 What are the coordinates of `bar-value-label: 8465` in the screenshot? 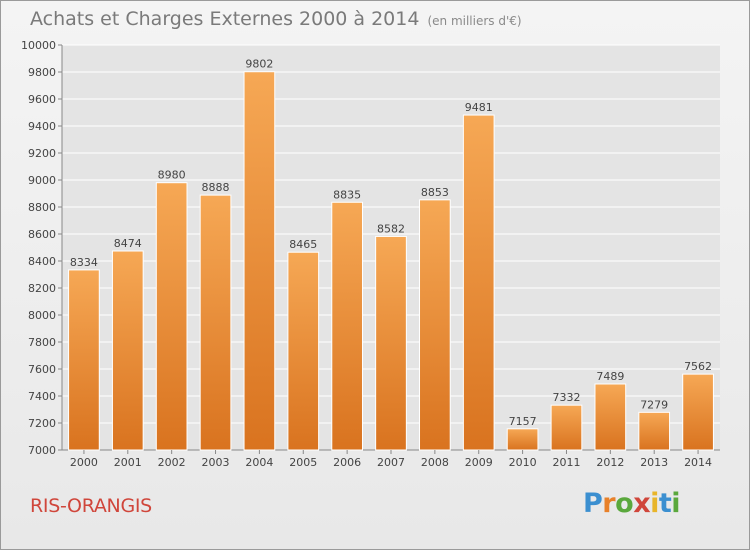 It's located at (303, 244).